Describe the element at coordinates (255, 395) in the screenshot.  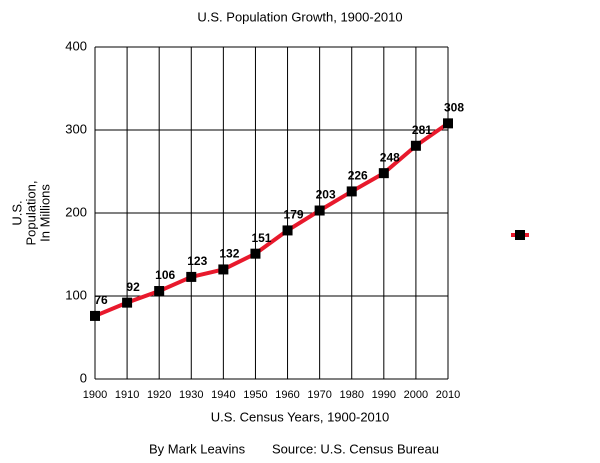
I see `x-tick-label: 1950` at that location.